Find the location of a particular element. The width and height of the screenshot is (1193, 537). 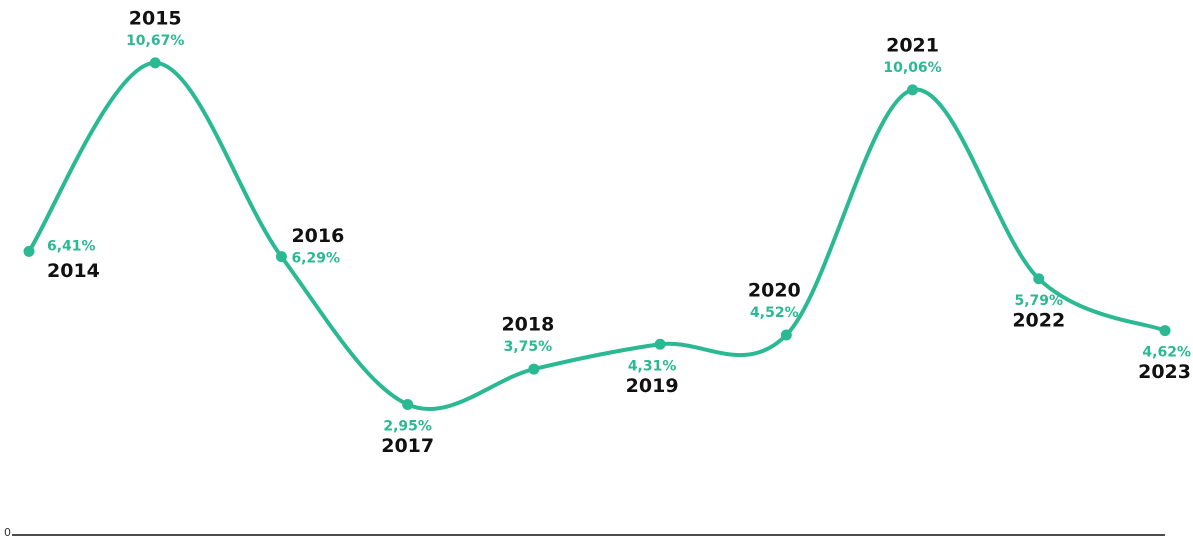

year-label: 2017 is located at coordinates (407, 446).